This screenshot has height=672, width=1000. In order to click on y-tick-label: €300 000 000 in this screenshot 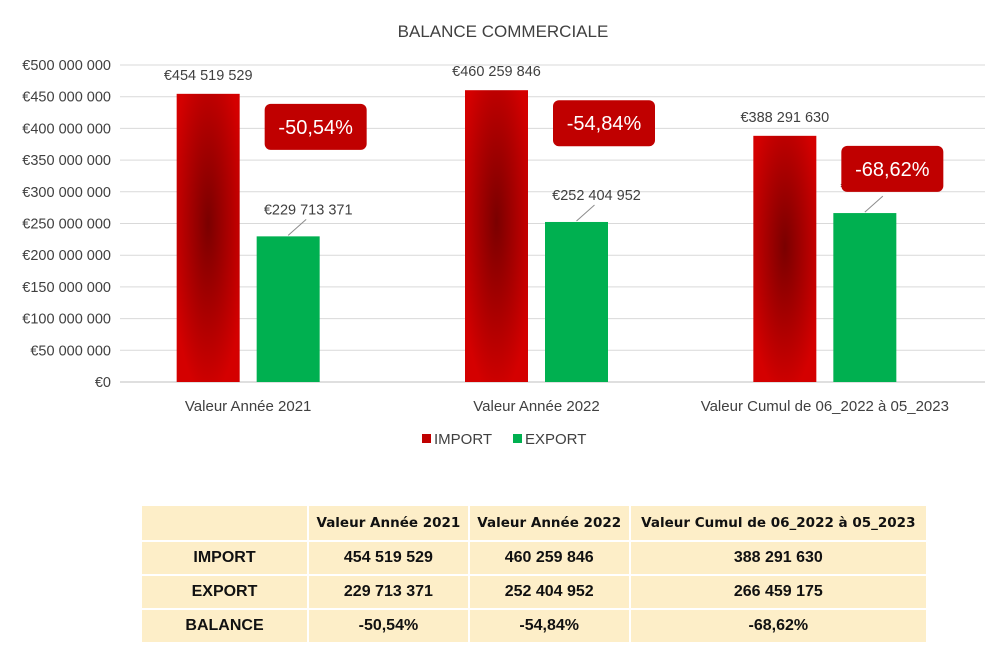, I will do `click(66, 193)`.